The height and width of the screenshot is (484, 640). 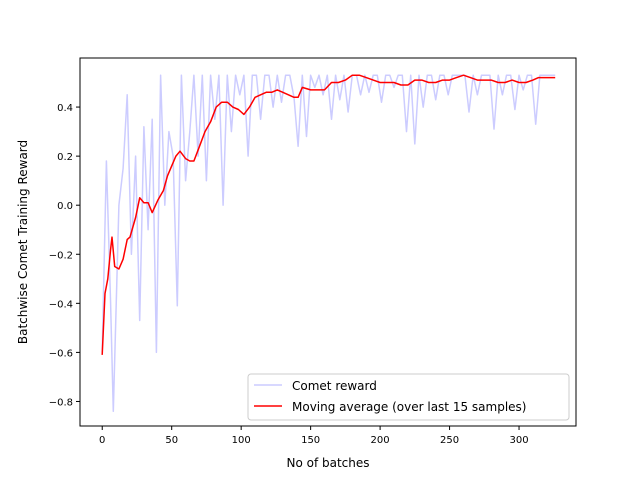 What do you see at coordinates (61, 402) in the screenshot?
I see `y-tick-label: −0.8` at bounding box center [61, 402].